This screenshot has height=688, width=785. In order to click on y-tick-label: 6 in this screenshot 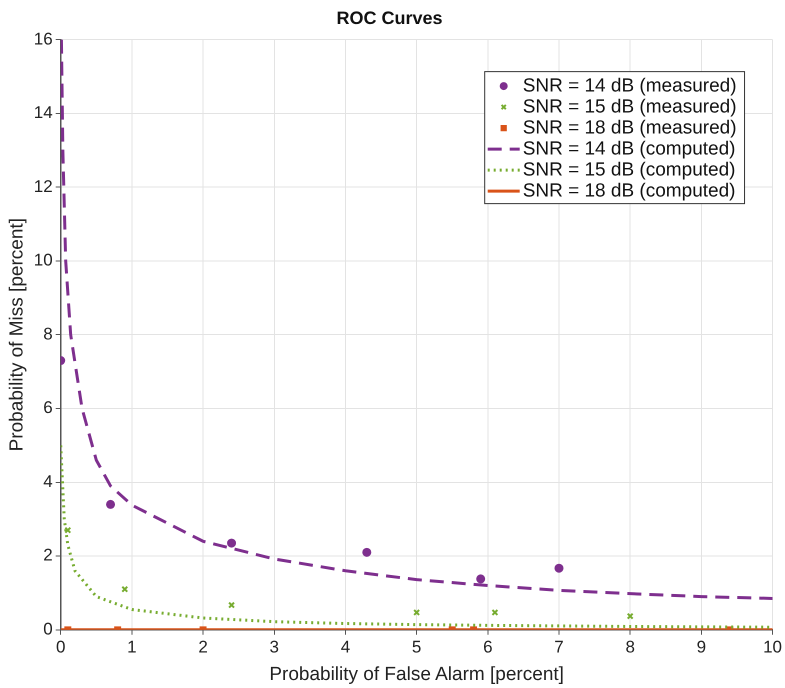, I will do `click(48, 408)`.